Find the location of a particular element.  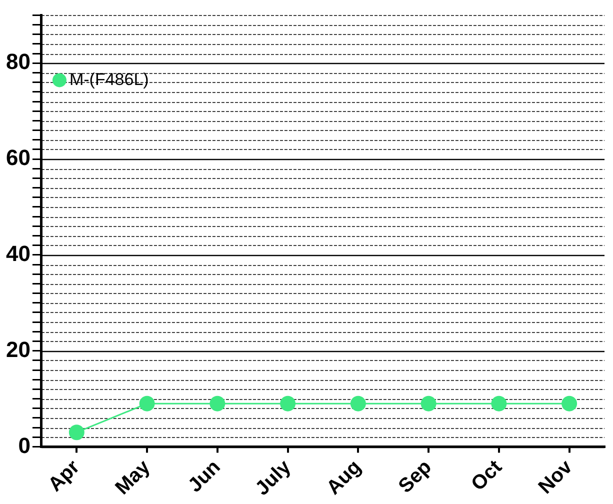

y-tick-label: 0 is located at coordinates (24, 445).